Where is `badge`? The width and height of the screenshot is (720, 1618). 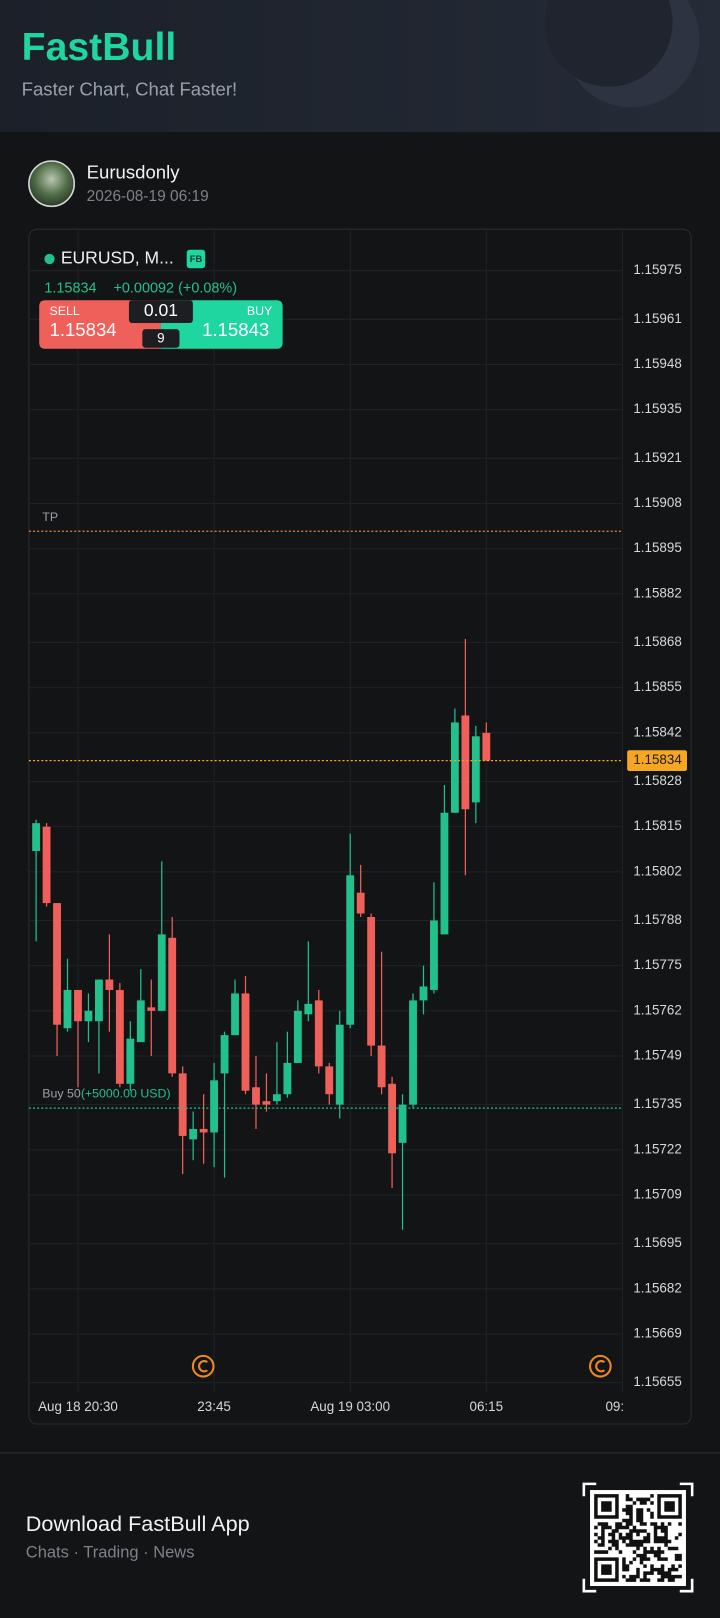 badge is located at coordinates (196, 259).